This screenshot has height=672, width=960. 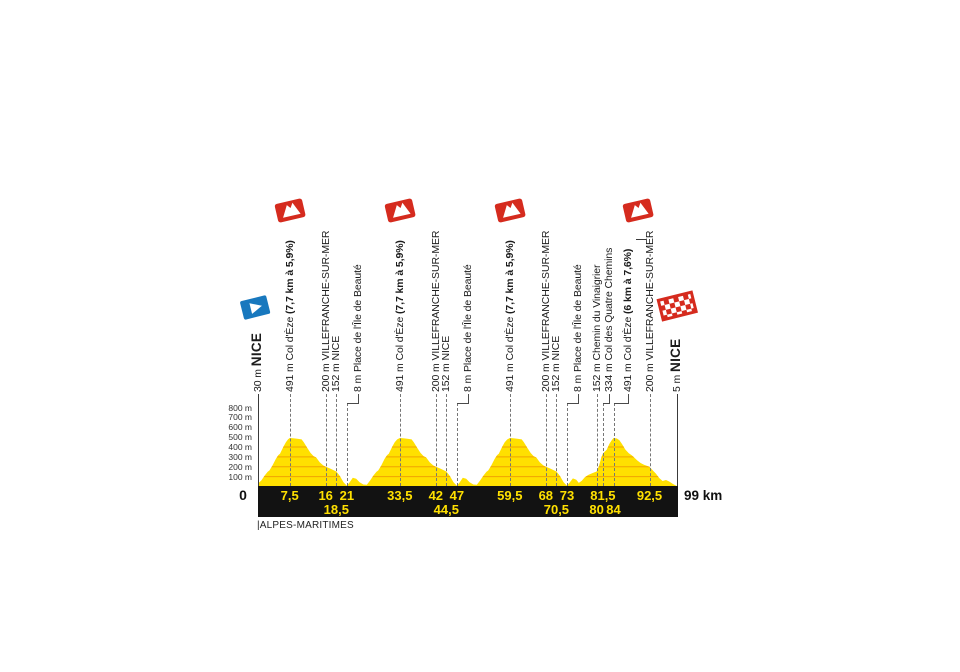 I want to click on distance-km-label: 33,5, so click(x=400, y=495).